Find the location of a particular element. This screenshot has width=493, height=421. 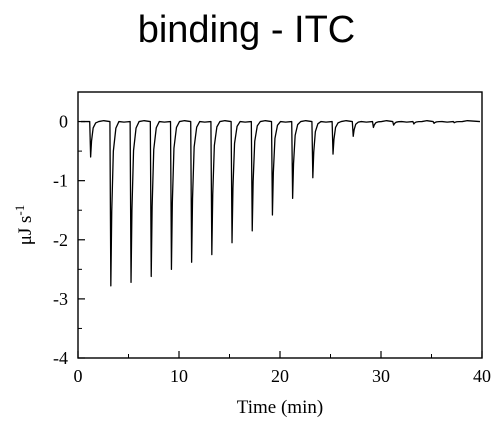

y-axis-title-main: μJ s is located at coordinates (25, 231).